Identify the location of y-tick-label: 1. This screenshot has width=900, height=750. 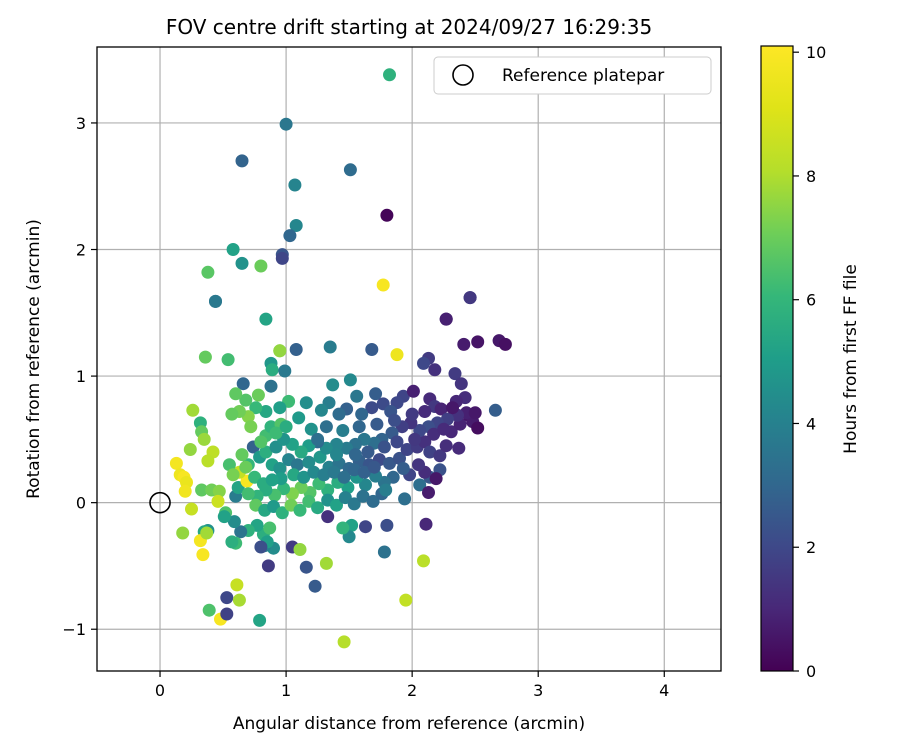
(81, 376).